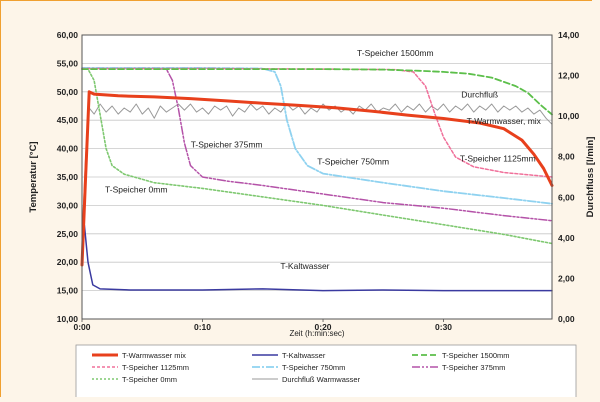 The height and width of the screenshot is (402, 600). Describe the element at coordinates (498, 159) in the screenshot. I see `annotation-label: T-Speicher 1125mm` at that location.